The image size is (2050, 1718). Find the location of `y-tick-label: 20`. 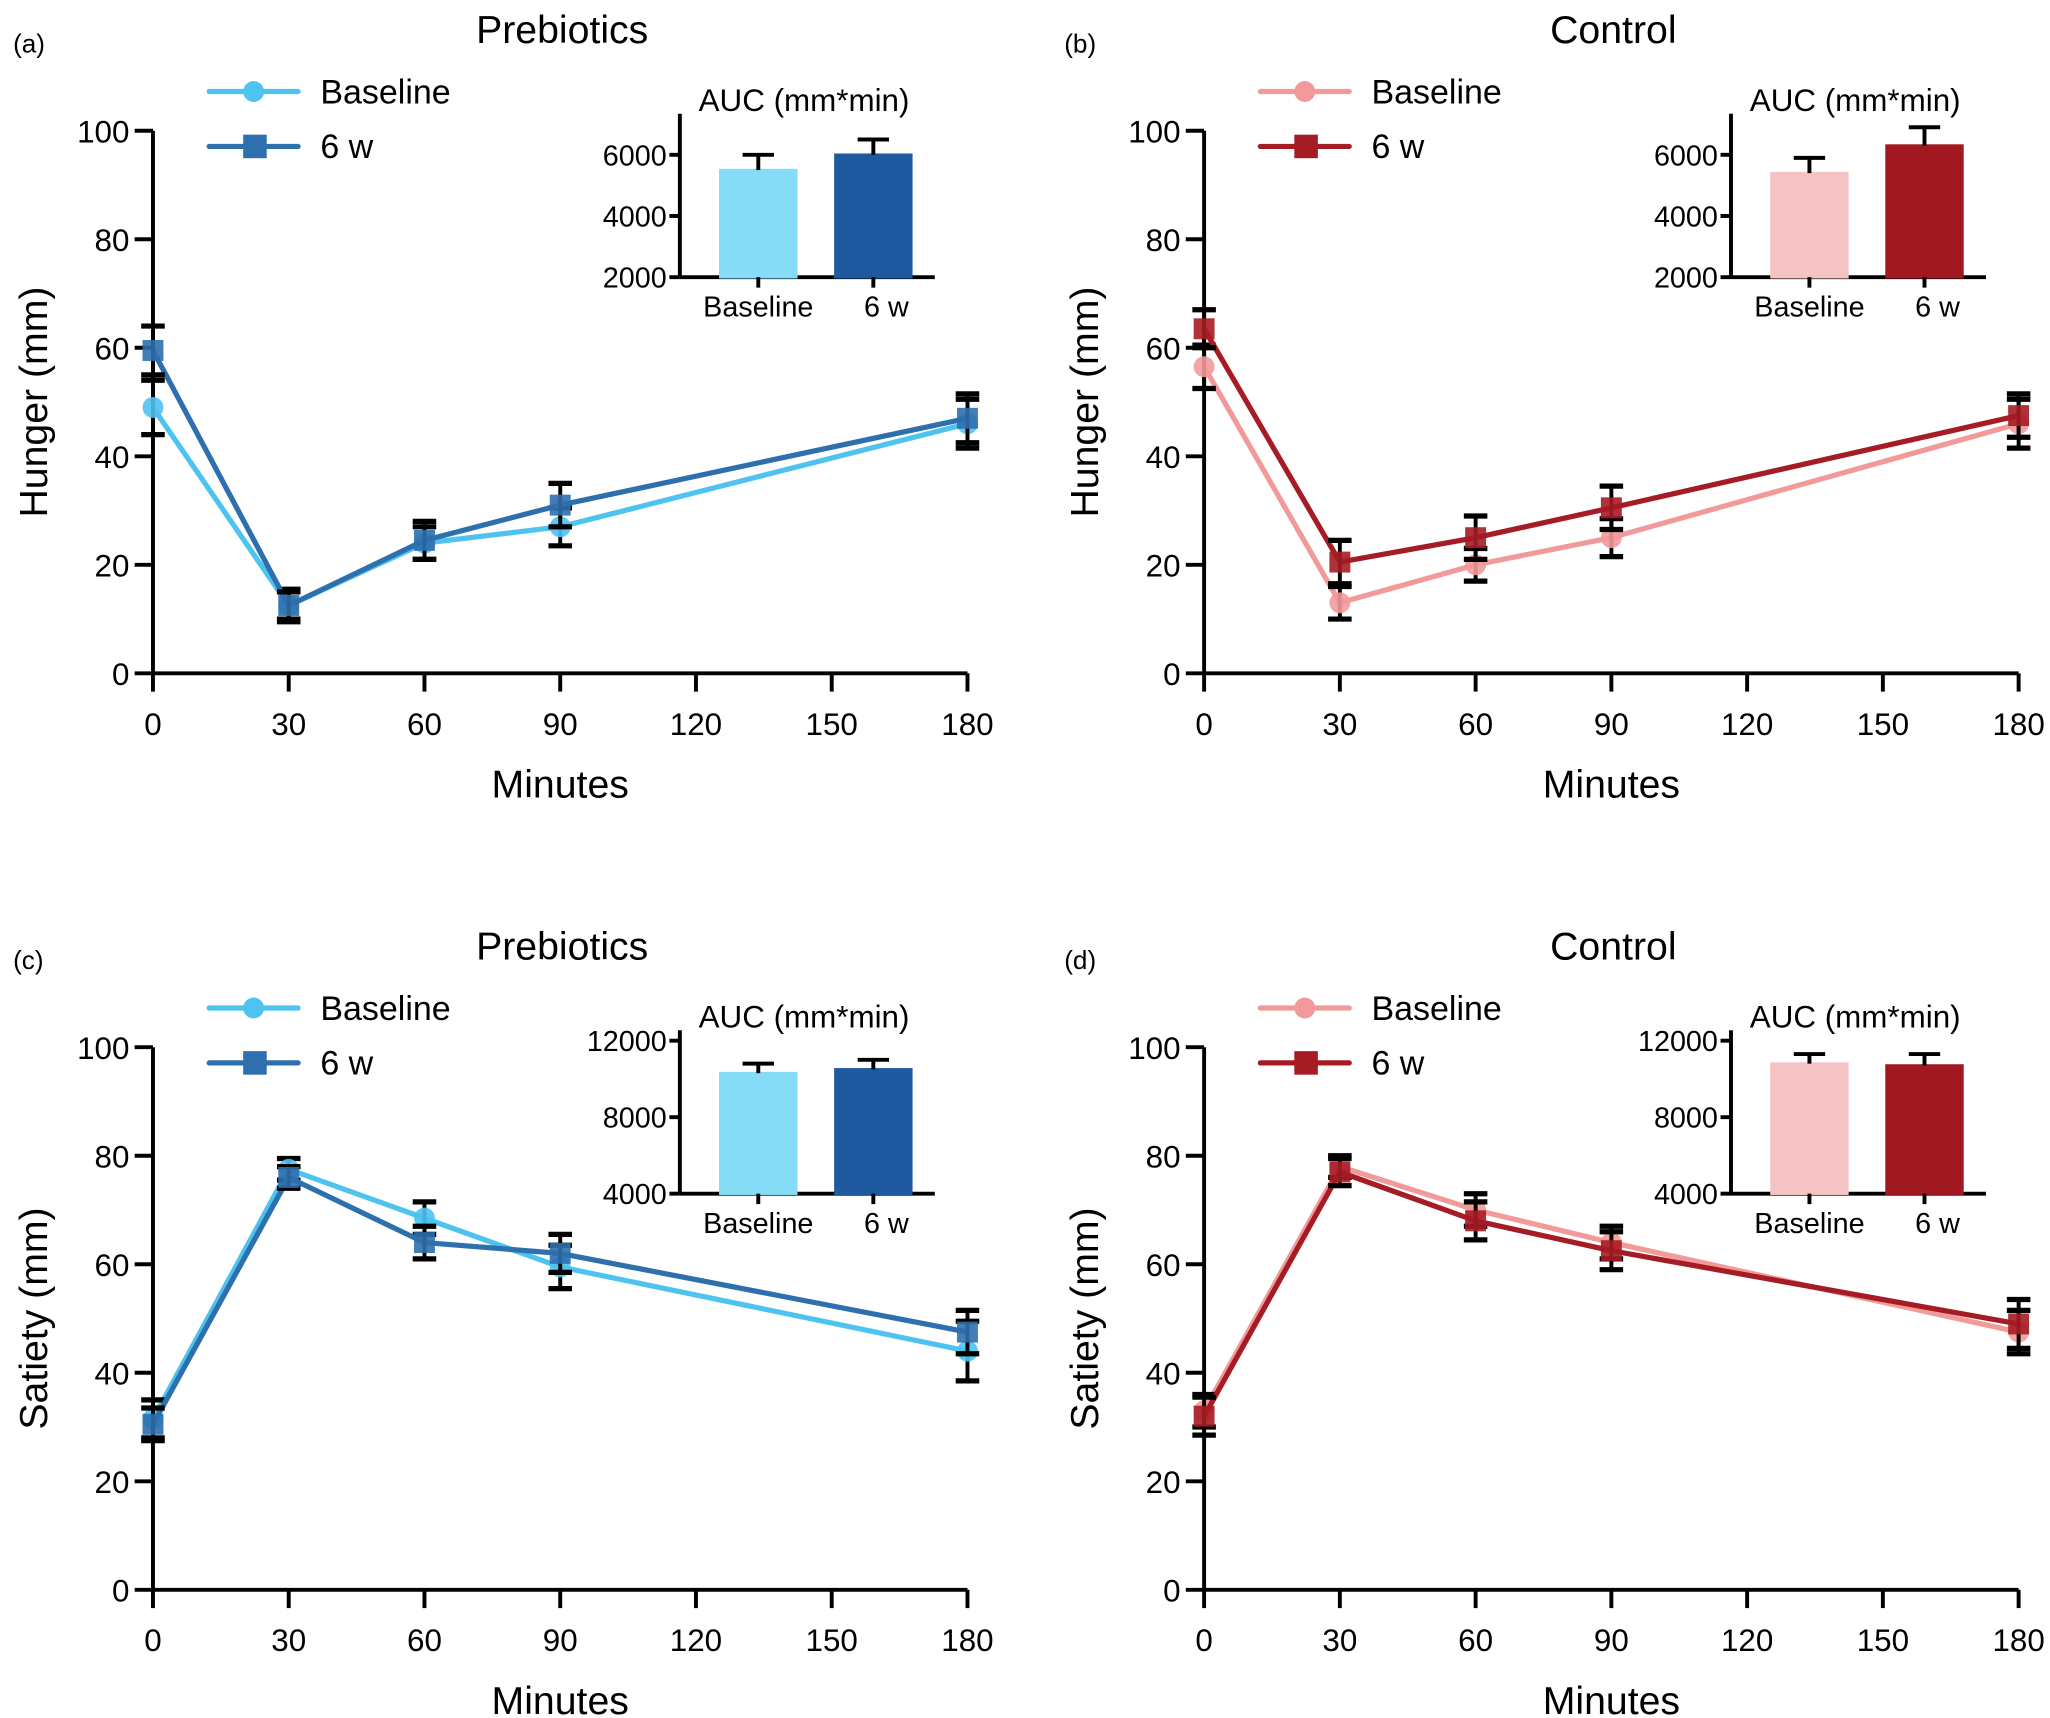

y-tick-label: 20 is located at coordinates (1163, 1482).